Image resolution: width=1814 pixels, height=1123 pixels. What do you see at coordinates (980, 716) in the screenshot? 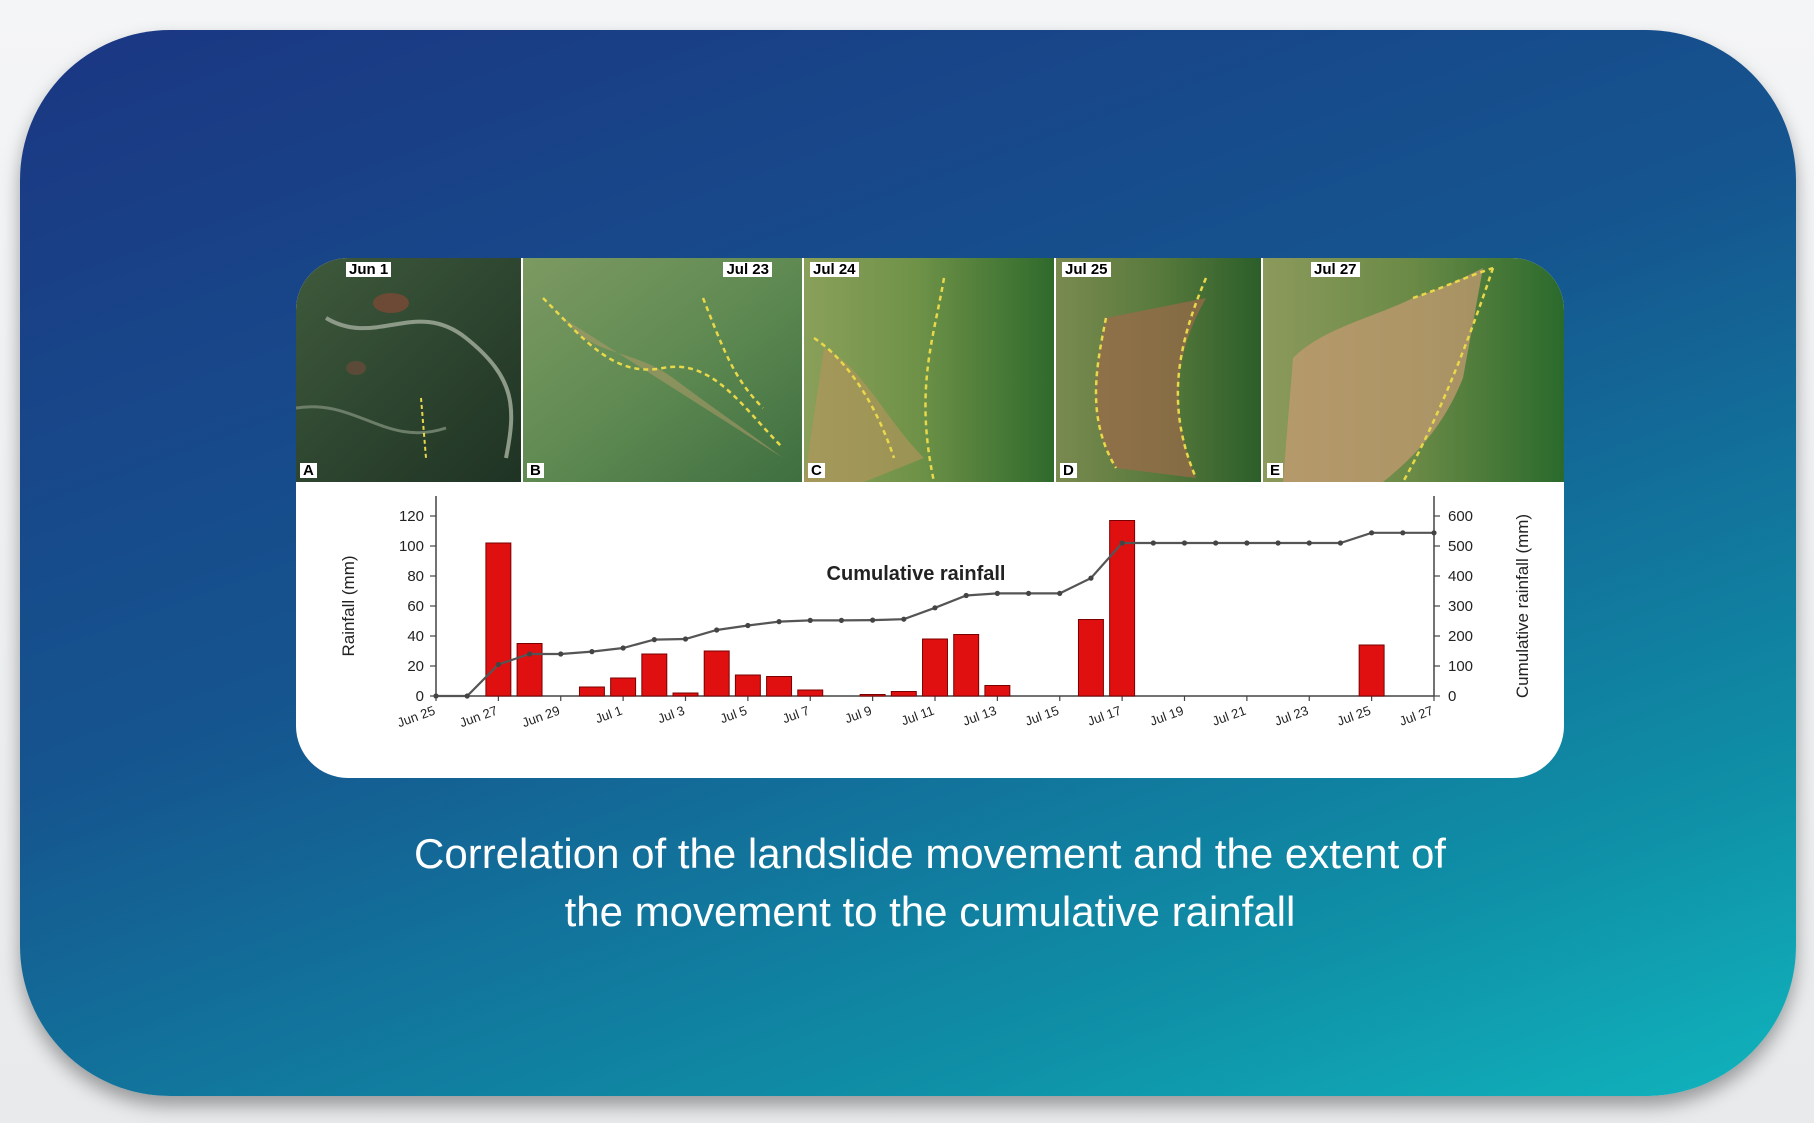
I see `x-tick-label: Jul 13` at bounding box center [980, 716].